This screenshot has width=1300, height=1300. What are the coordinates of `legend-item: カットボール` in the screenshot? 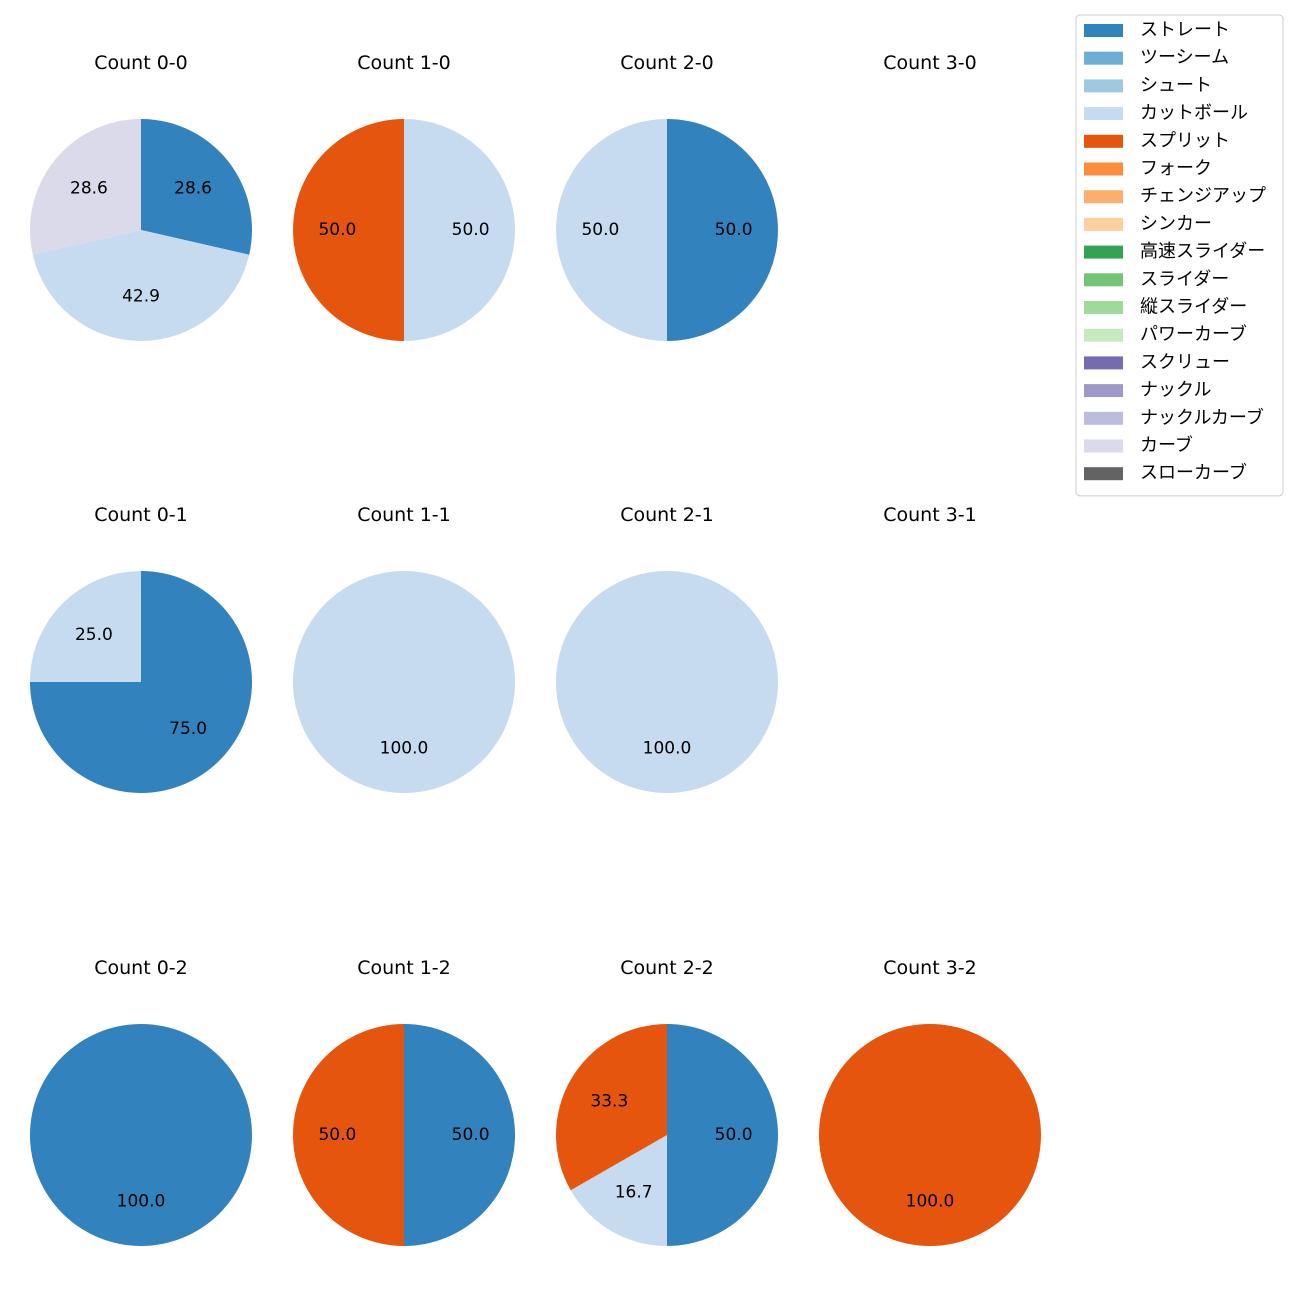 It's located at (1166, 113).